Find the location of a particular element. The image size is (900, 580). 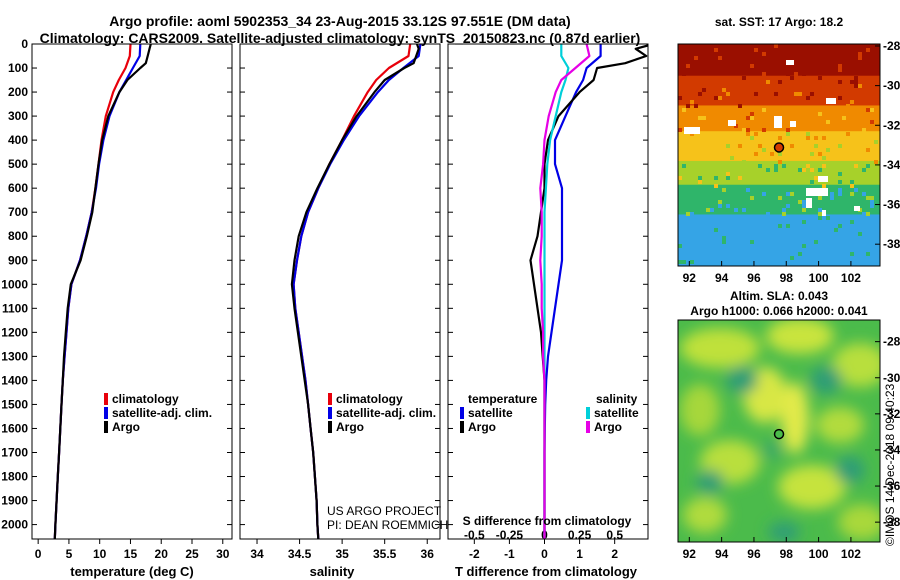

temperature-x-tick-label: 20 is located at coordinates (162, 554).